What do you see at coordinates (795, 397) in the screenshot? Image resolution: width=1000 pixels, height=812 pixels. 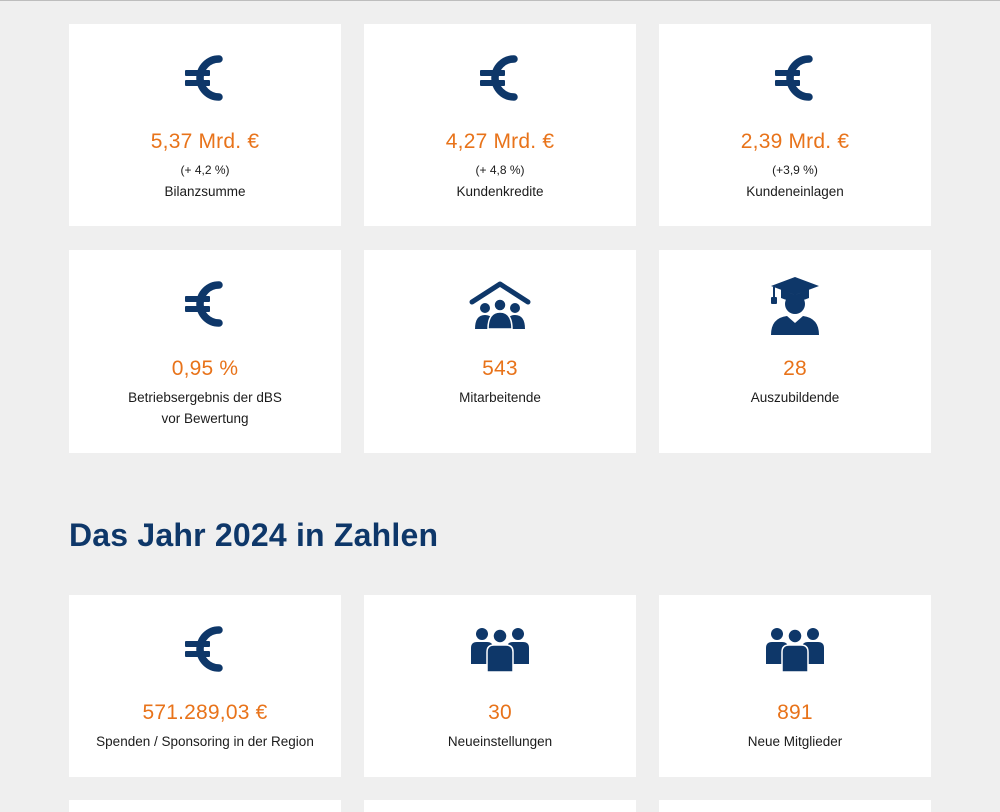 I see `kpi-label: Auszubildende` at bounding box center [795, 397].